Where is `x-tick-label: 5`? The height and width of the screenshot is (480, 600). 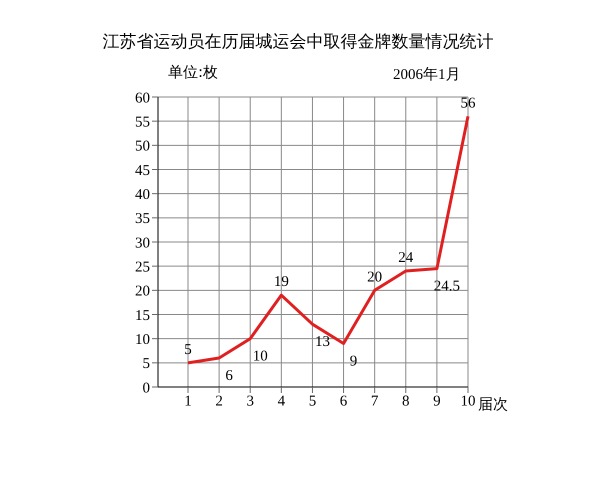
x-tick-label: 5 is located at coordinates (312, 402).